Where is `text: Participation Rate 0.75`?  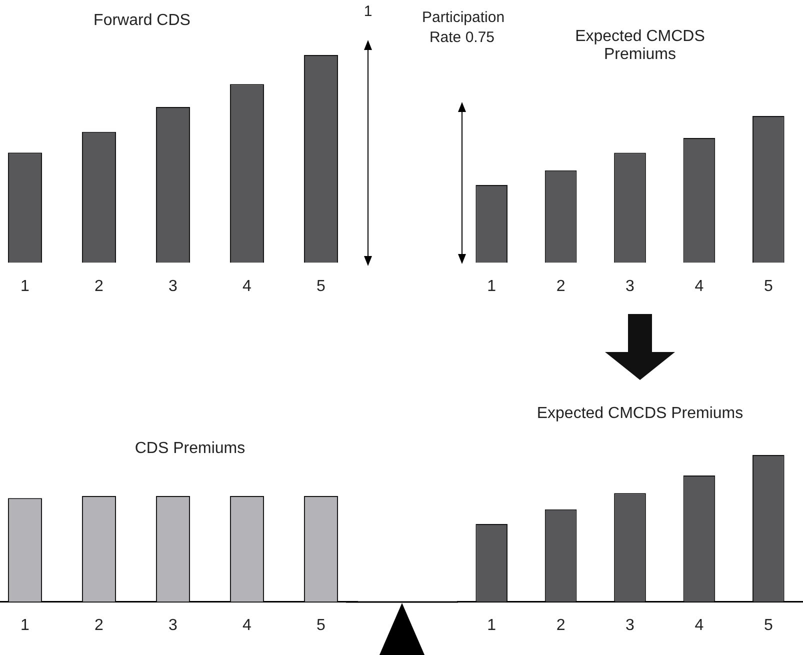
text: Participation Rate 0.75 is located at coordinates (463, 28).